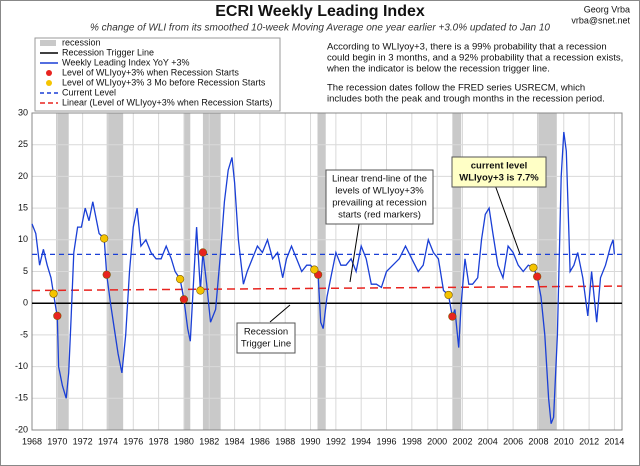 The width and height of the screenshot is (640, 466). What do you see at coordinates (437, 441) in the screenshot?
I see `x-tick-label: 2000` at bounding box center [437, 441].